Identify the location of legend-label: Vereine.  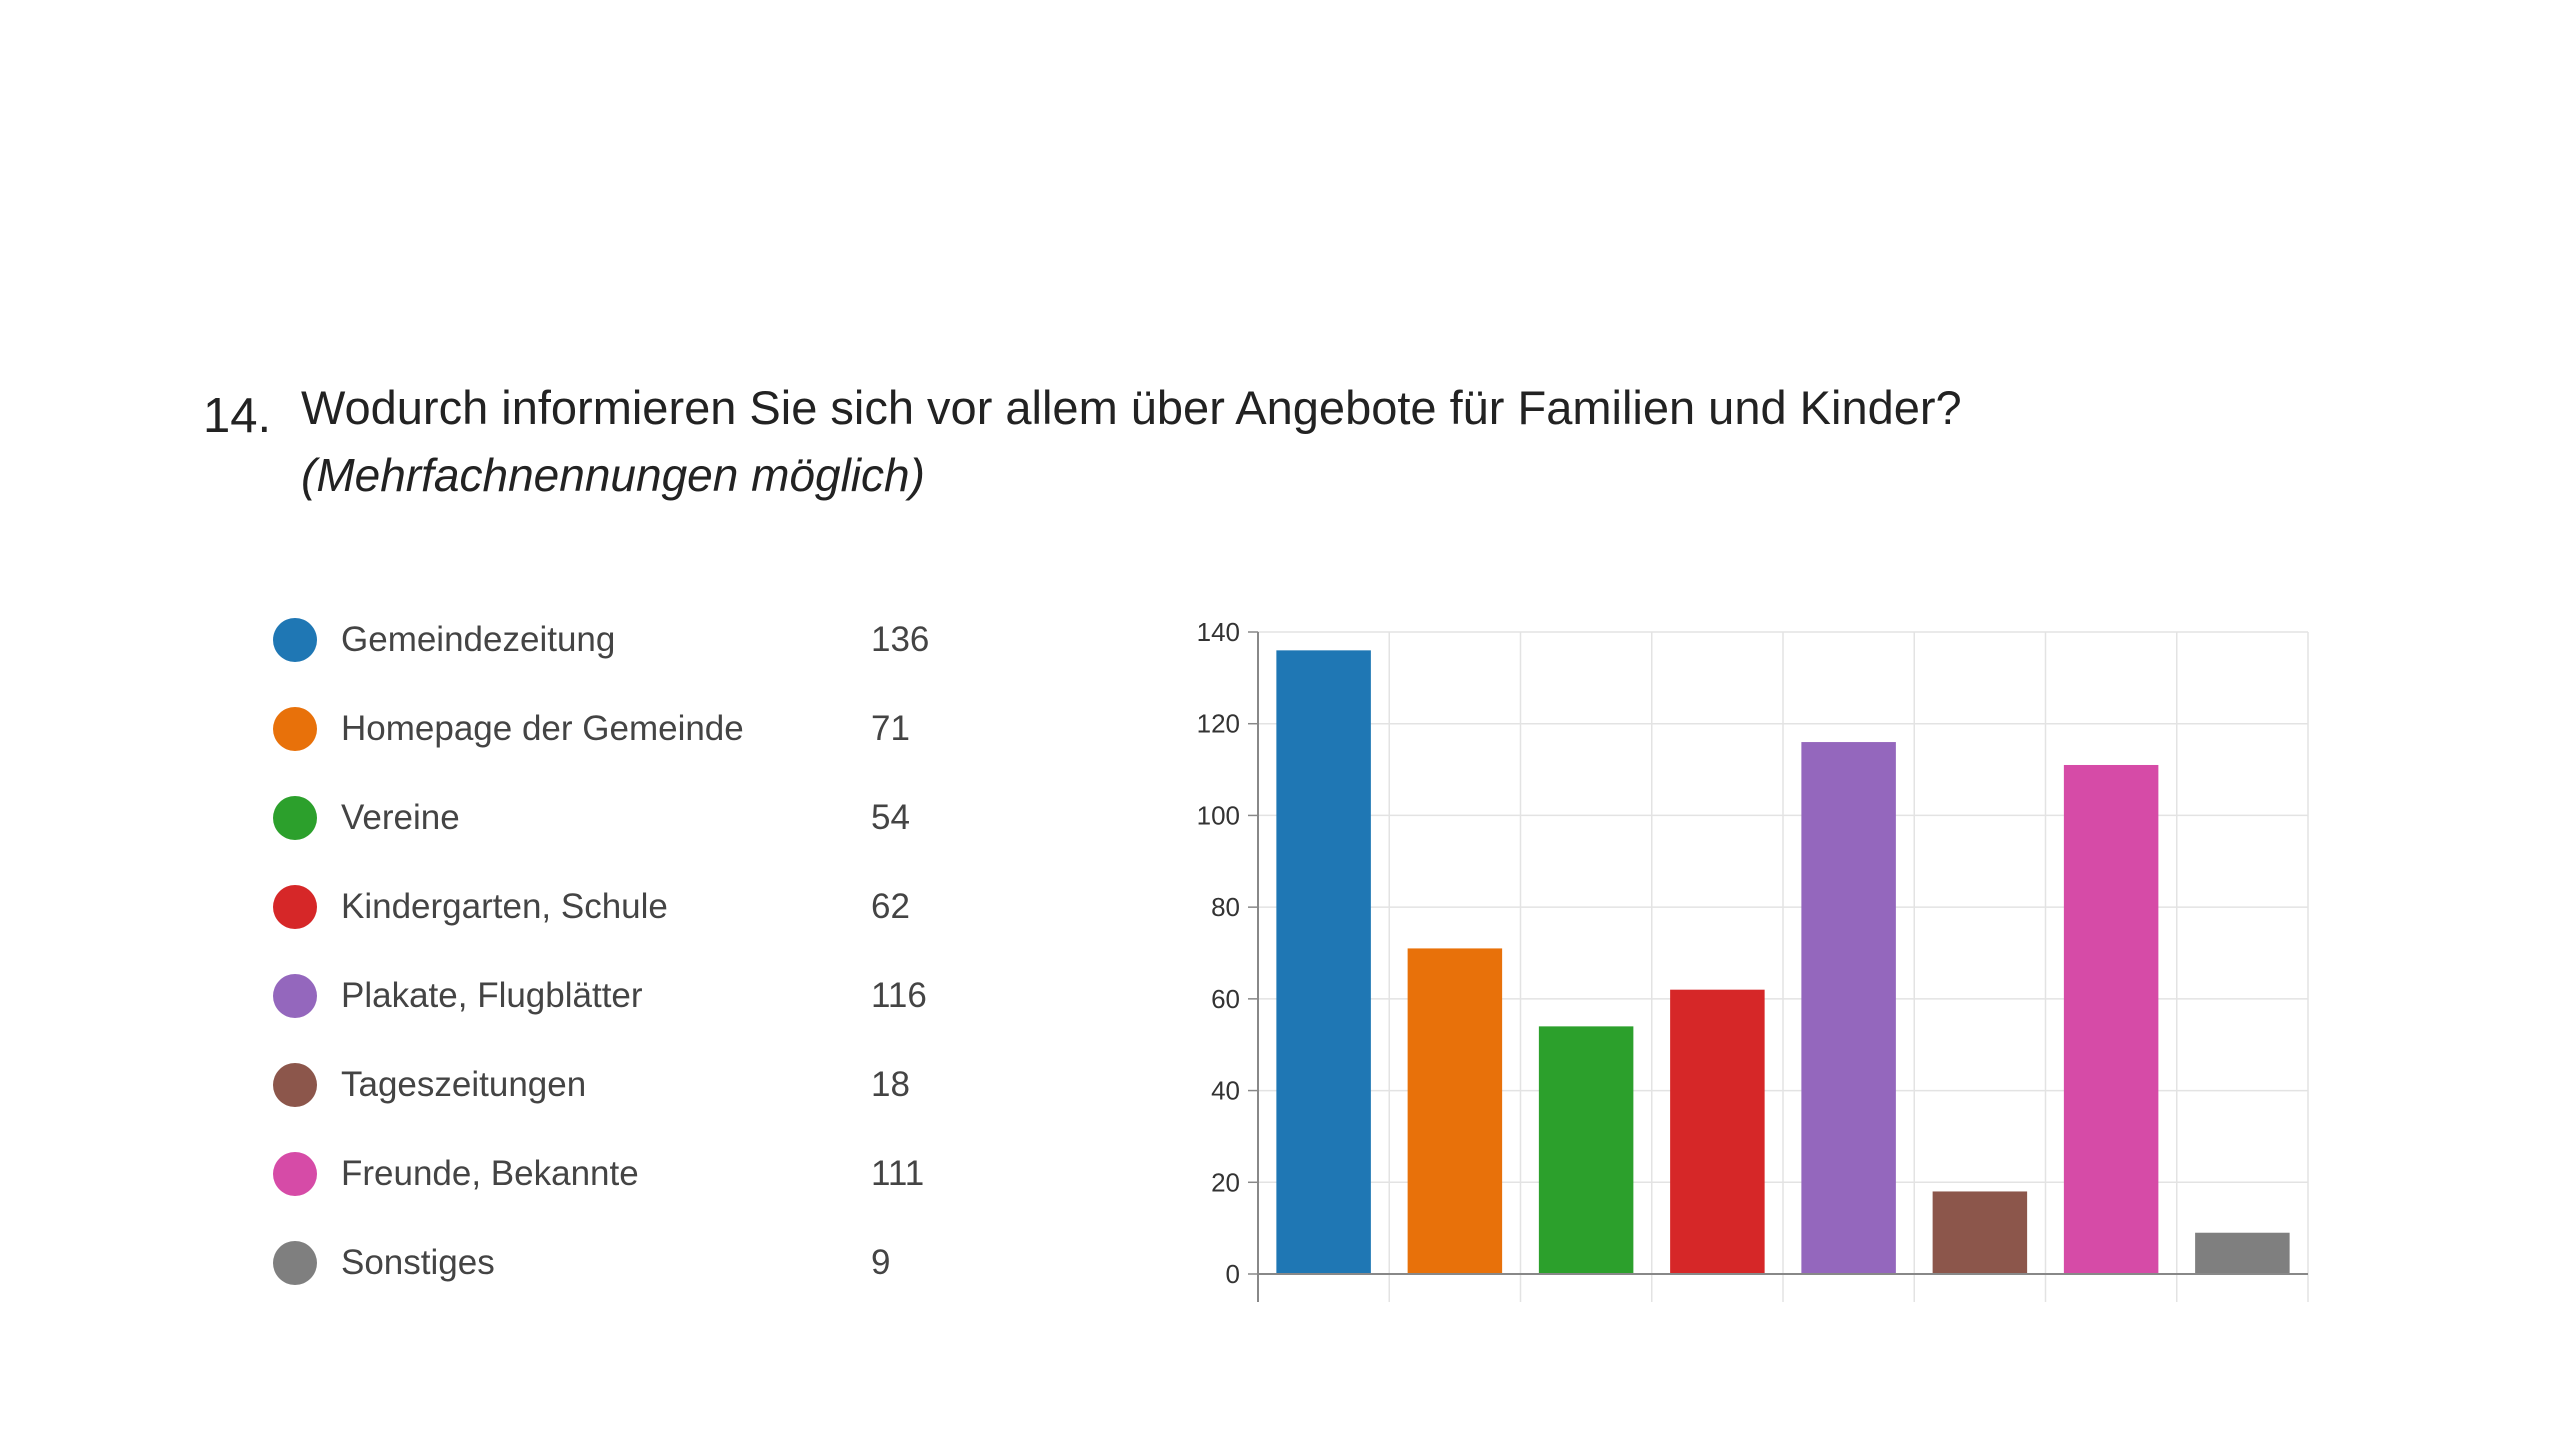
(400, 817).